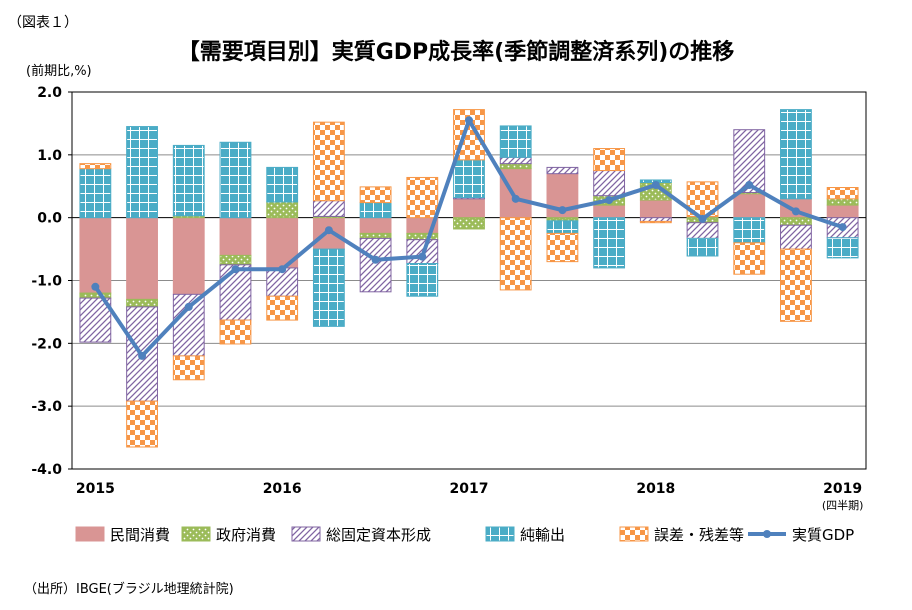  What do you see at coordinates (306, 534) in the screenshot?
I see `legend-swatch-fixed_capital` at bounding box center [306, 534].